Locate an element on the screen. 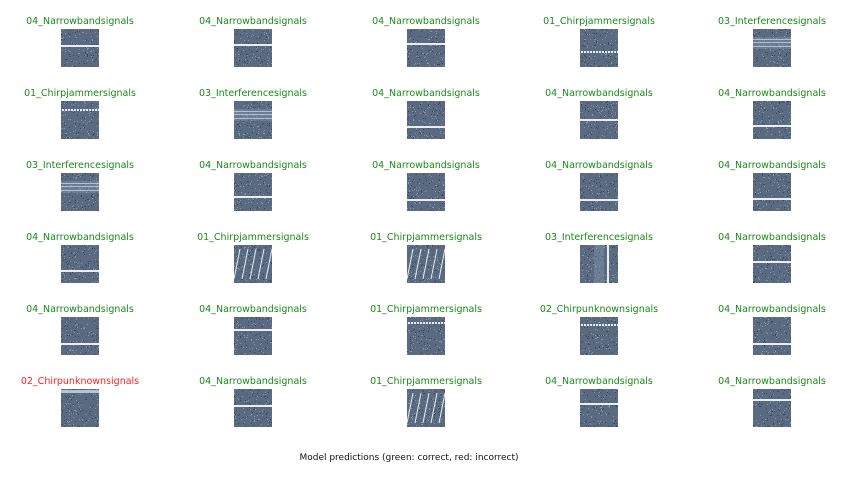 This screenshot has width=855, height=483. chirp-sweep is located at coordinates (426, 408).